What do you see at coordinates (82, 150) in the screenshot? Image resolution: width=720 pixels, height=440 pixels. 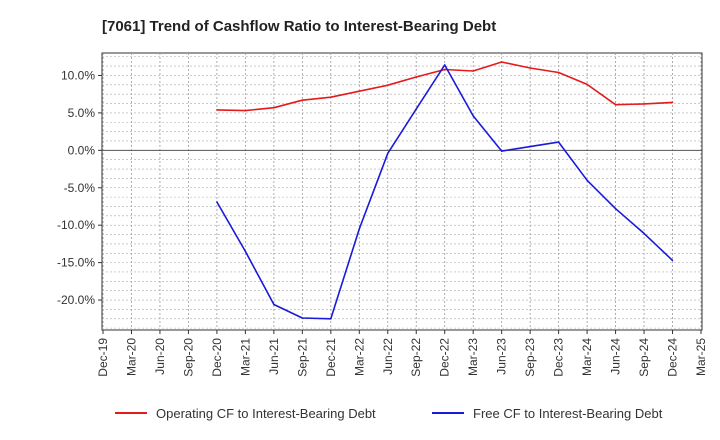 I see `y-tick-label: 0.0%` at bounding box center [82, 150].